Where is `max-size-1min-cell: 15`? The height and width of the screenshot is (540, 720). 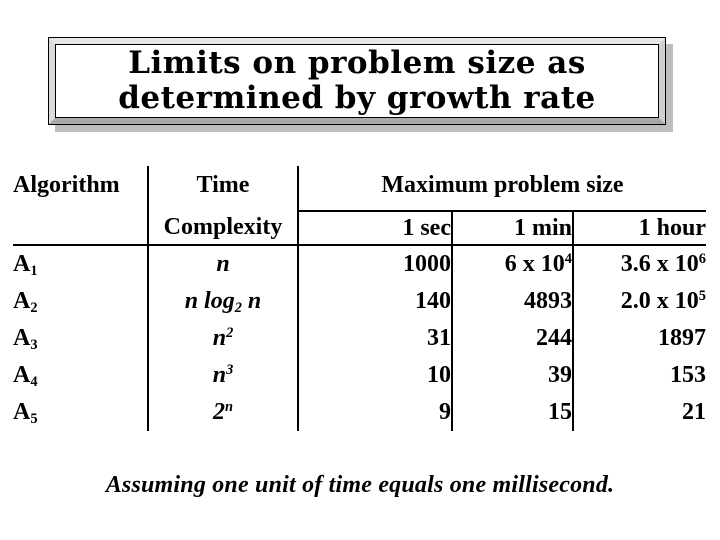 max-size-1min-cell: 15 is located at coordinates (513, 412).